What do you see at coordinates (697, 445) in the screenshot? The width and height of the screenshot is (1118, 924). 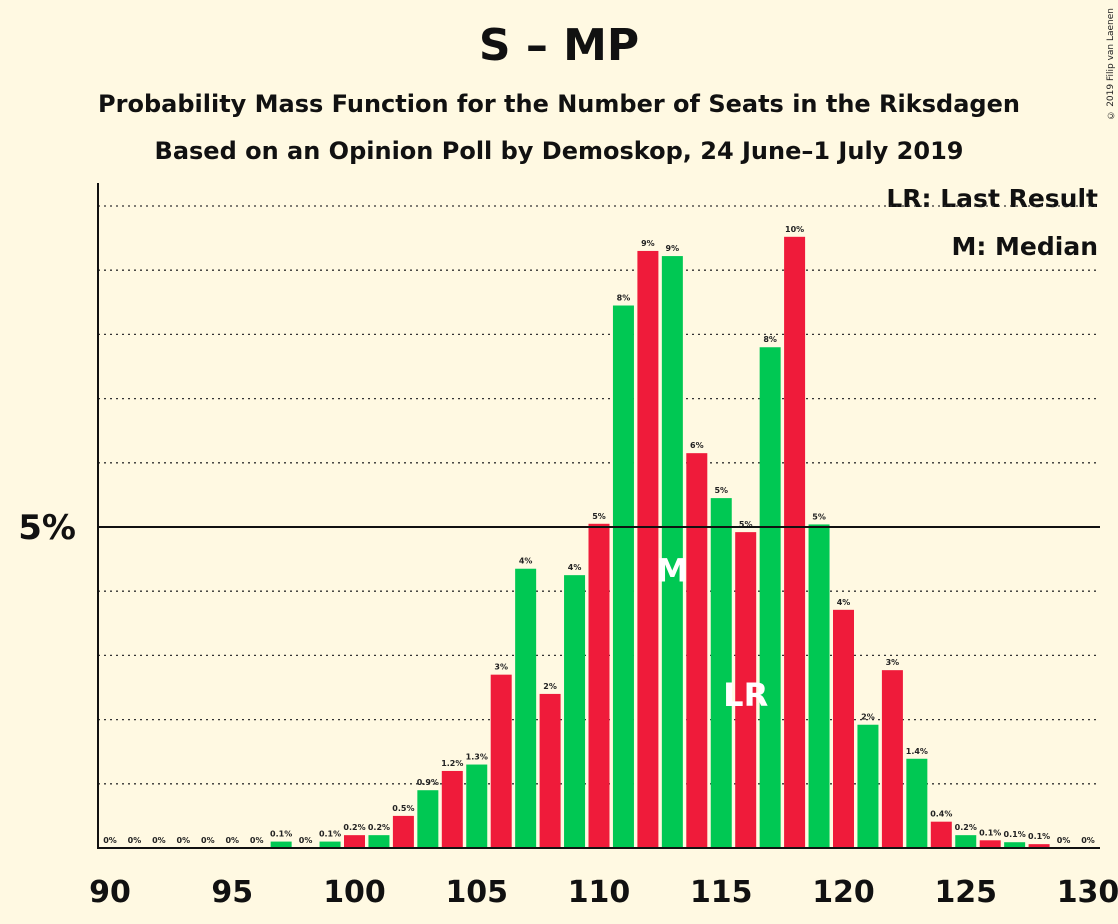 I see `data-label-seat-114: 6%` at bounding box center [697, 445].